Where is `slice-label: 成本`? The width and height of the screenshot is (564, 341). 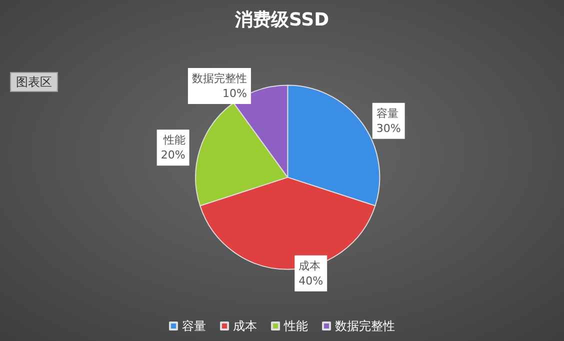 slice-label: 成本 is located at coordinates (309, 265).